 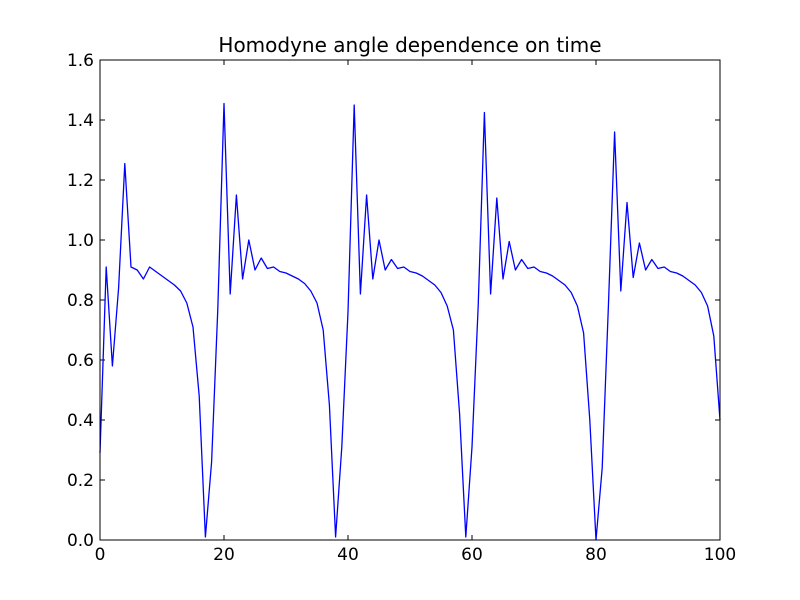 I want to click on y-tick-label: 0.4, so click(x=80, y=421).